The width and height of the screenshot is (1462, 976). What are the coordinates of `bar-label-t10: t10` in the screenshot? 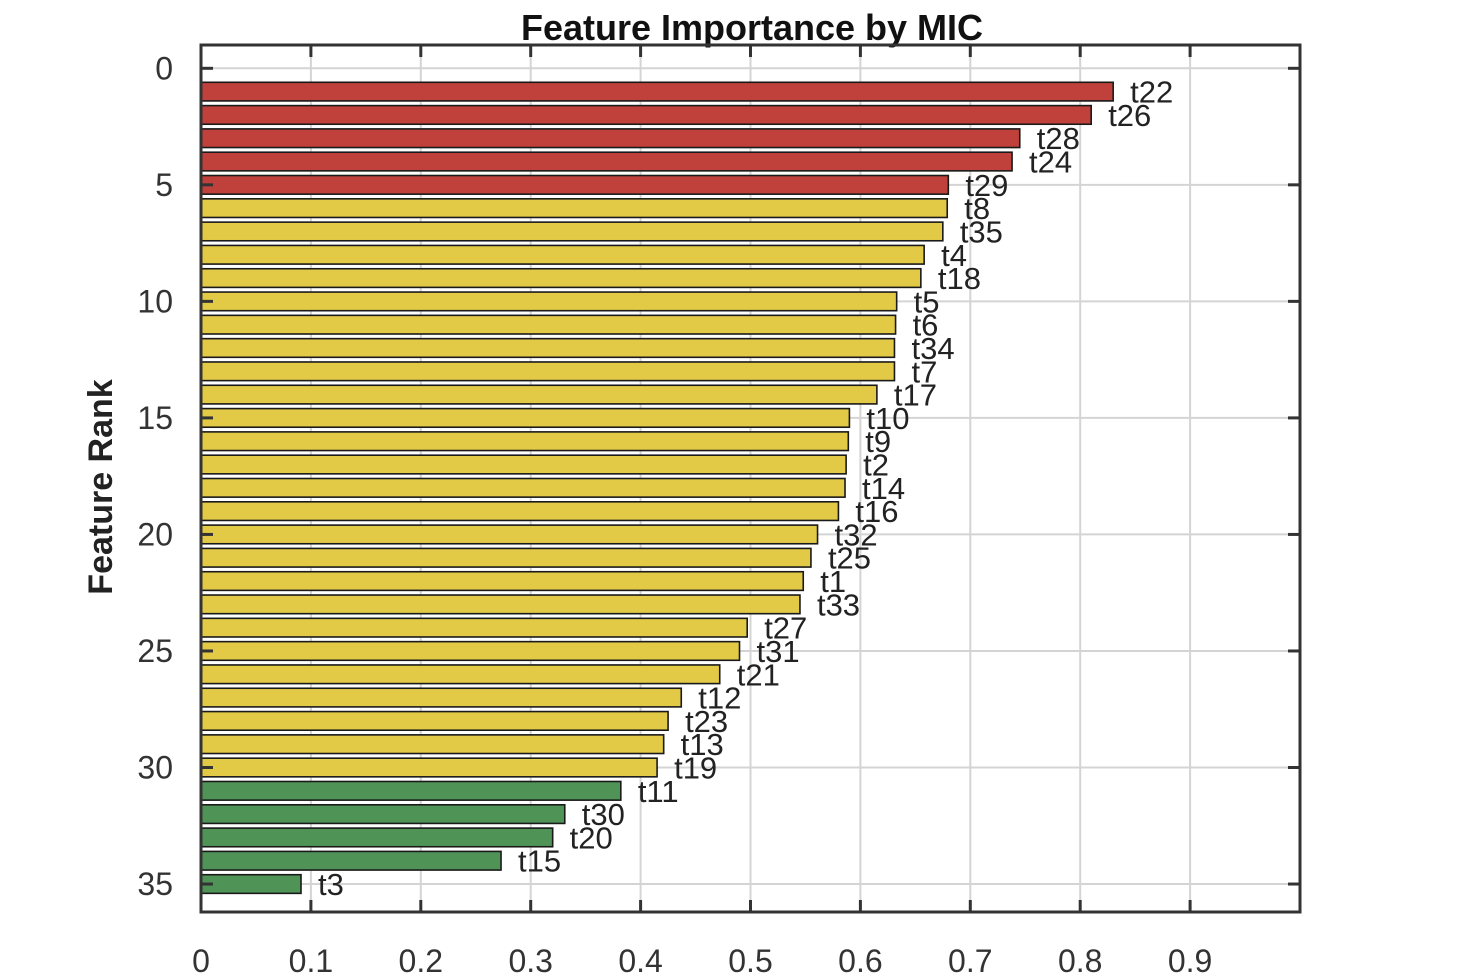 It's located at (887, 418).